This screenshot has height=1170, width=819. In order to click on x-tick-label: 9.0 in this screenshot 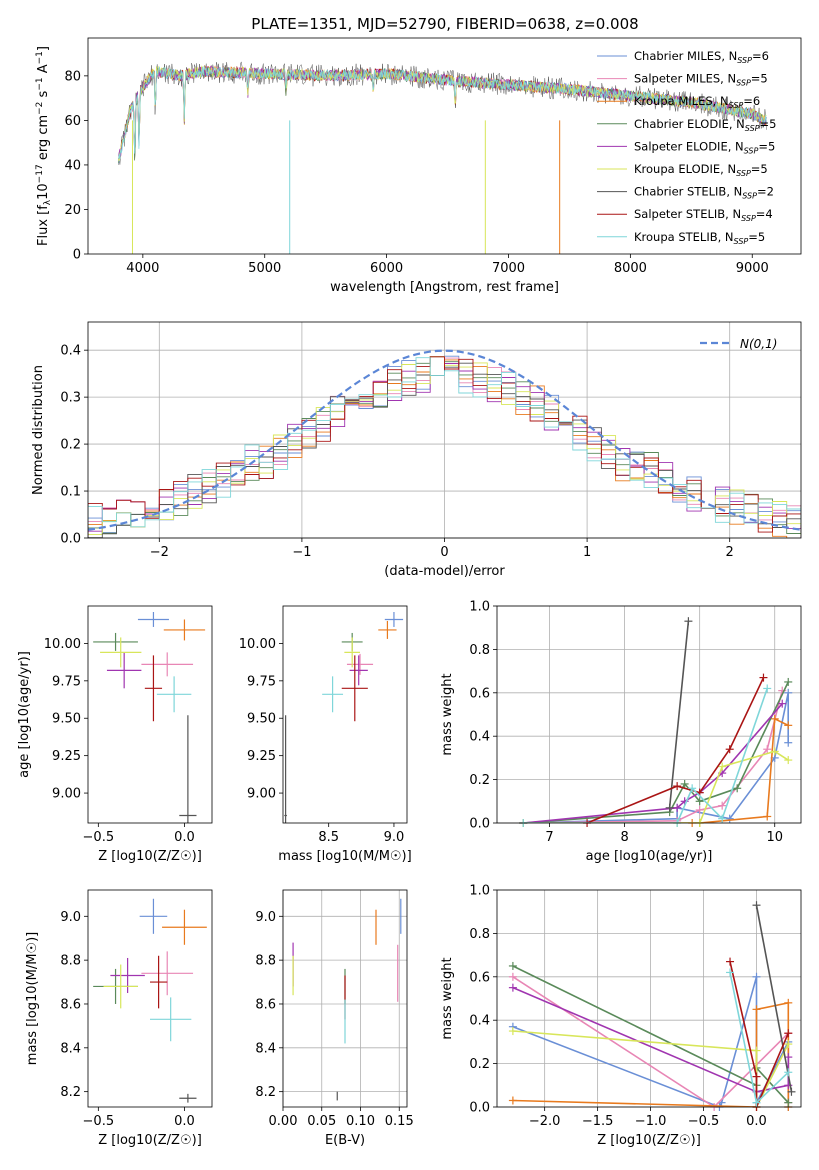, I will do `click(394, 837)`.